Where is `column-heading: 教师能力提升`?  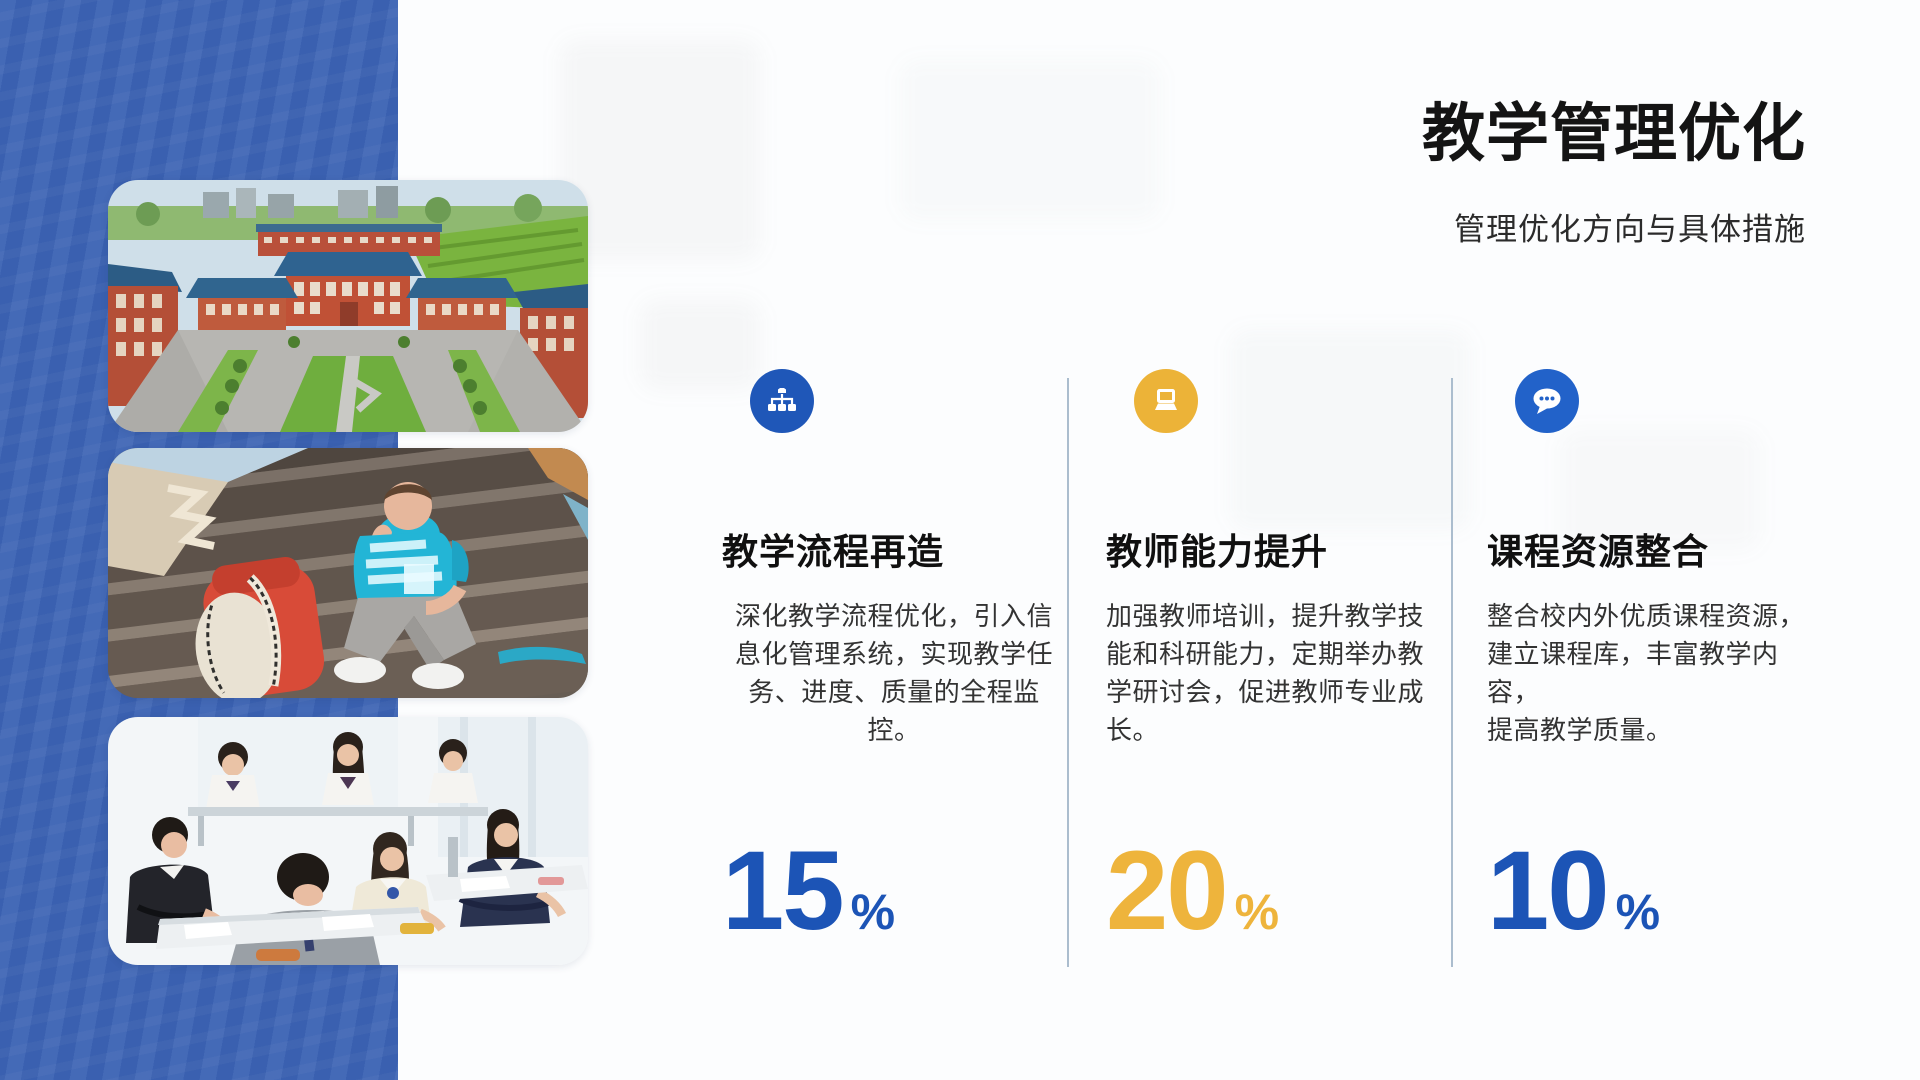 column-heading: 教师能力提升 is located at coordinates (1217, 551).